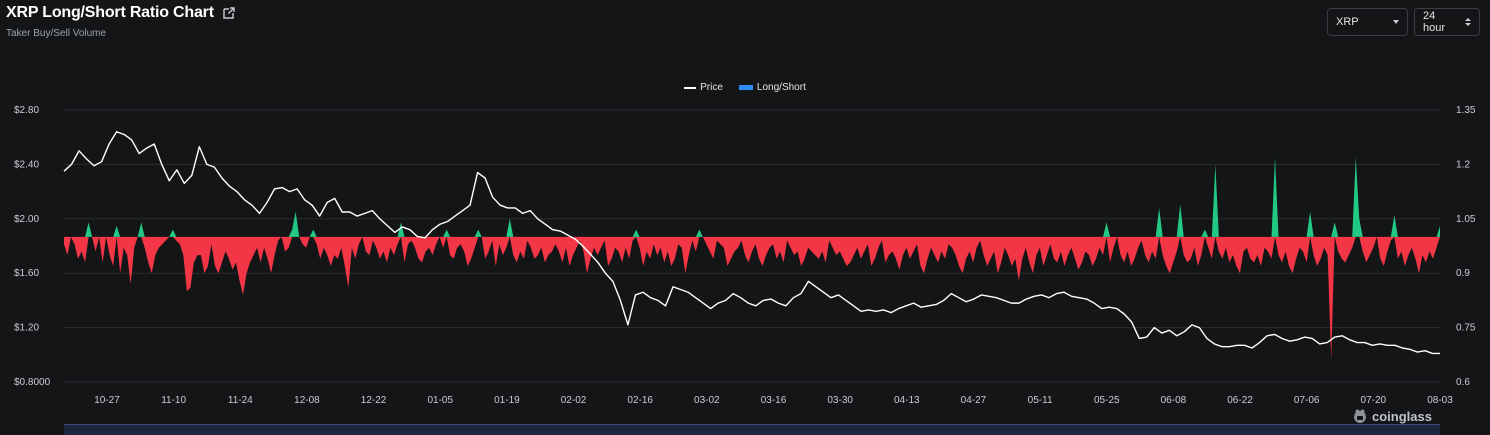  What do you see at coordinates (1174, 400) in the screenshot?
I see `x-tick-label: 06-08` at bounding box center [1174, 400].